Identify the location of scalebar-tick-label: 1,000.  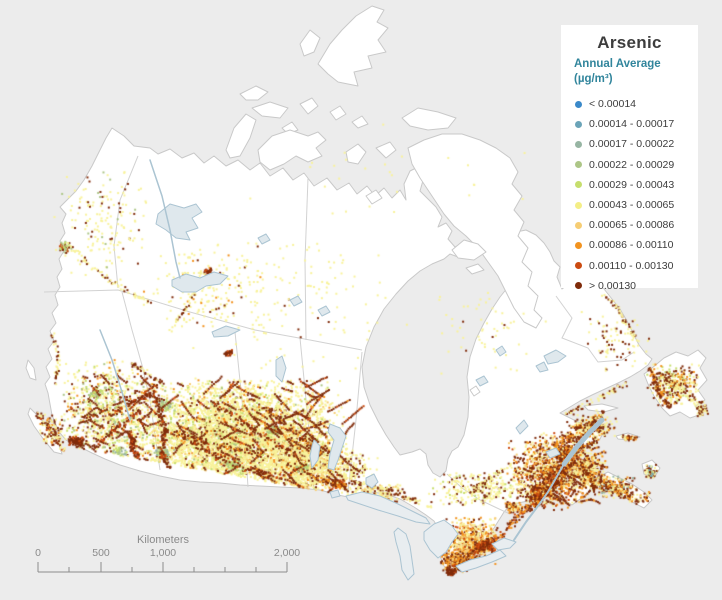
(163, 553).